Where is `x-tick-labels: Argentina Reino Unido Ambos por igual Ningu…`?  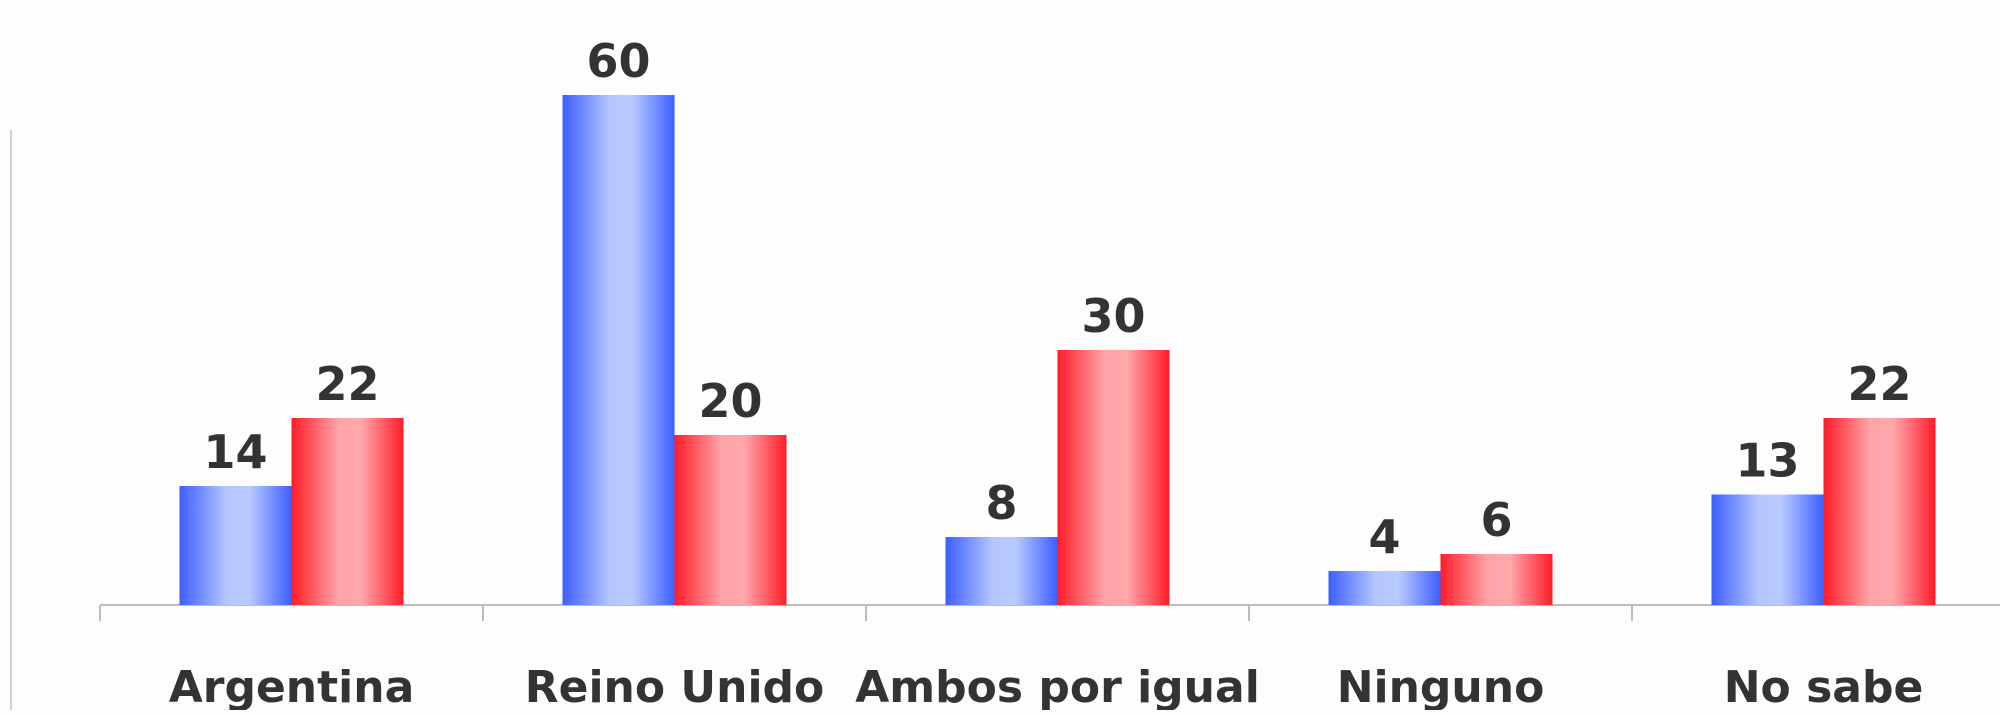
x-tick-labels: Argentina Reino Unido Ambos por igual Ningu… is located at coordinates (1046, 687).